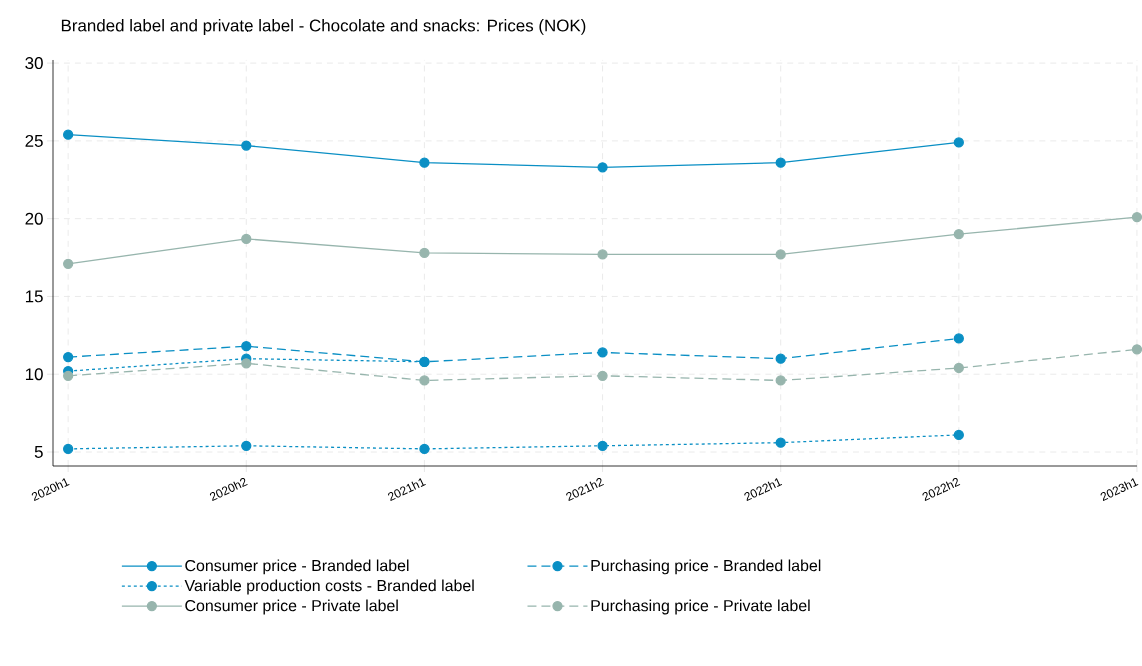 The image size is (1142, 666). Describe the element at coordinates (38, 452) in the screenshot. I see `y-tick-label: 5` at that location.